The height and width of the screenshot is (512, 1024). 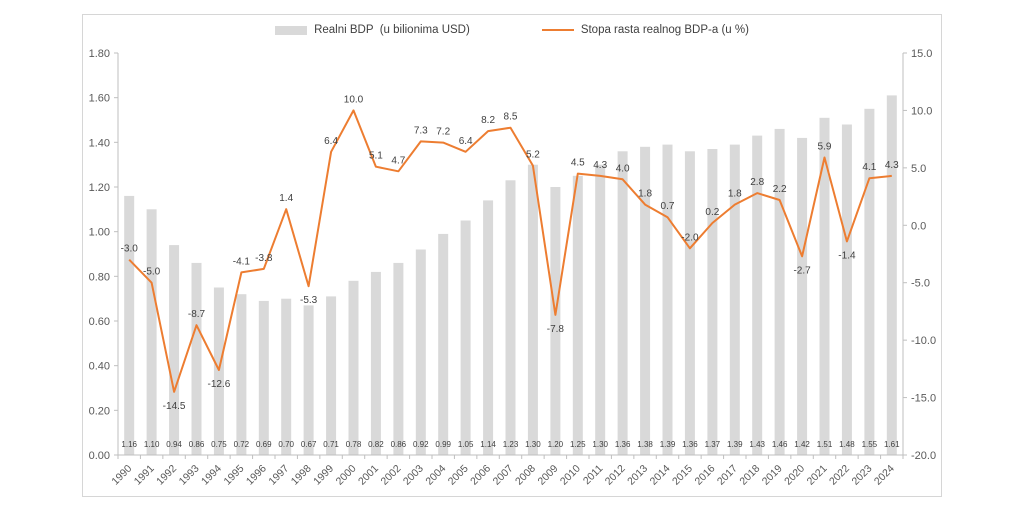 What do you see at coordinates (578, 163) in the screenshot?
I see `line-value-label: 4.5` at bounding box center [578, 163].